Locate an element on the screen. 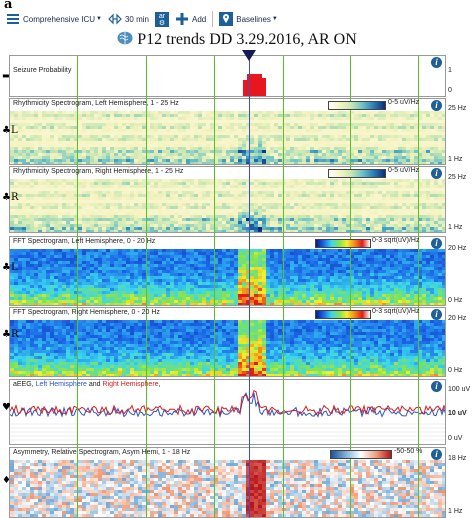 This screenshot has width=474, height=518. asymmetry-heatmap is located at coordinates (227, 488).